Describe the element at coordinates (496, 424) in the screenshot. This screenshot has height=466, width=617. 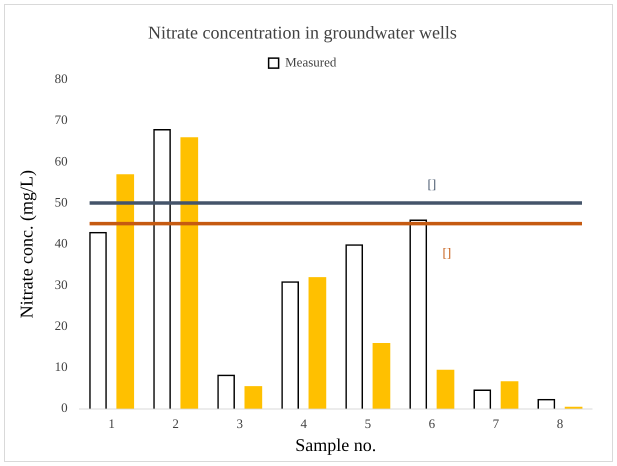
I see `x-tick-label: 7` at that location.